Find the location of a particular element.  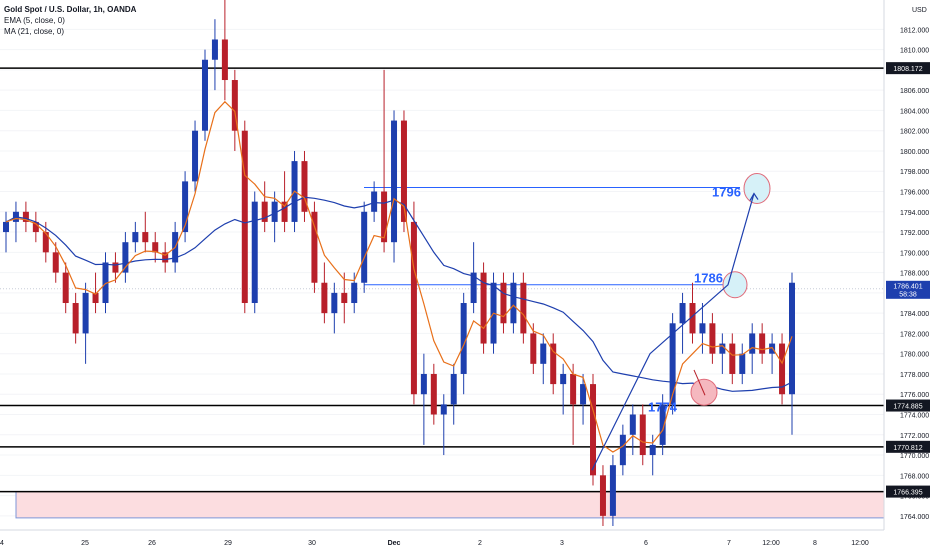

x-tick-label: 3 is located at coordinates (562, 543).